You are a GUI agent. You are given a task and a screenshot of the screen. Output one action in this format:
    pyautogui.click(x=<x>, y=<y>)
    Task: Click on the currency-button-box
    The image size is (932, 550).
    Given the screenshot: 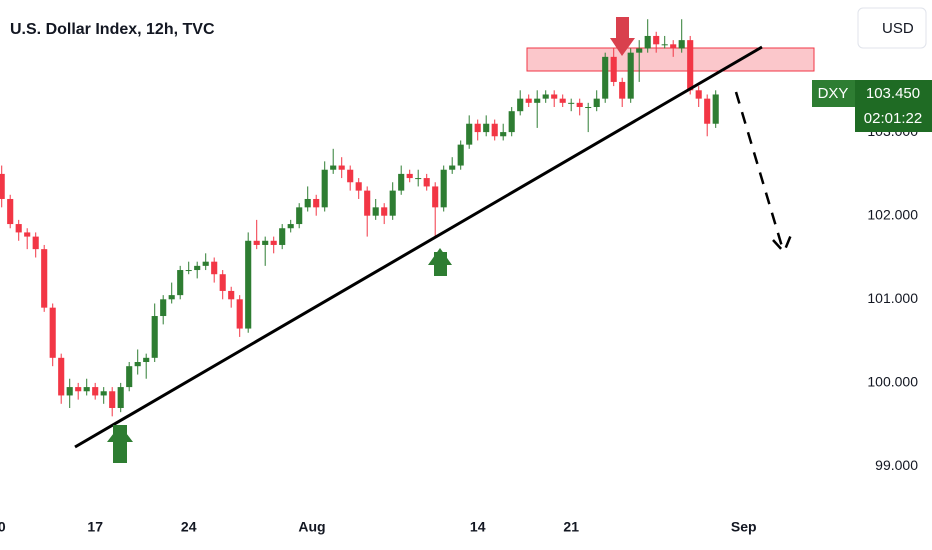 What is the action you would take?
    pyautogui.click(x=892, y=28)
    